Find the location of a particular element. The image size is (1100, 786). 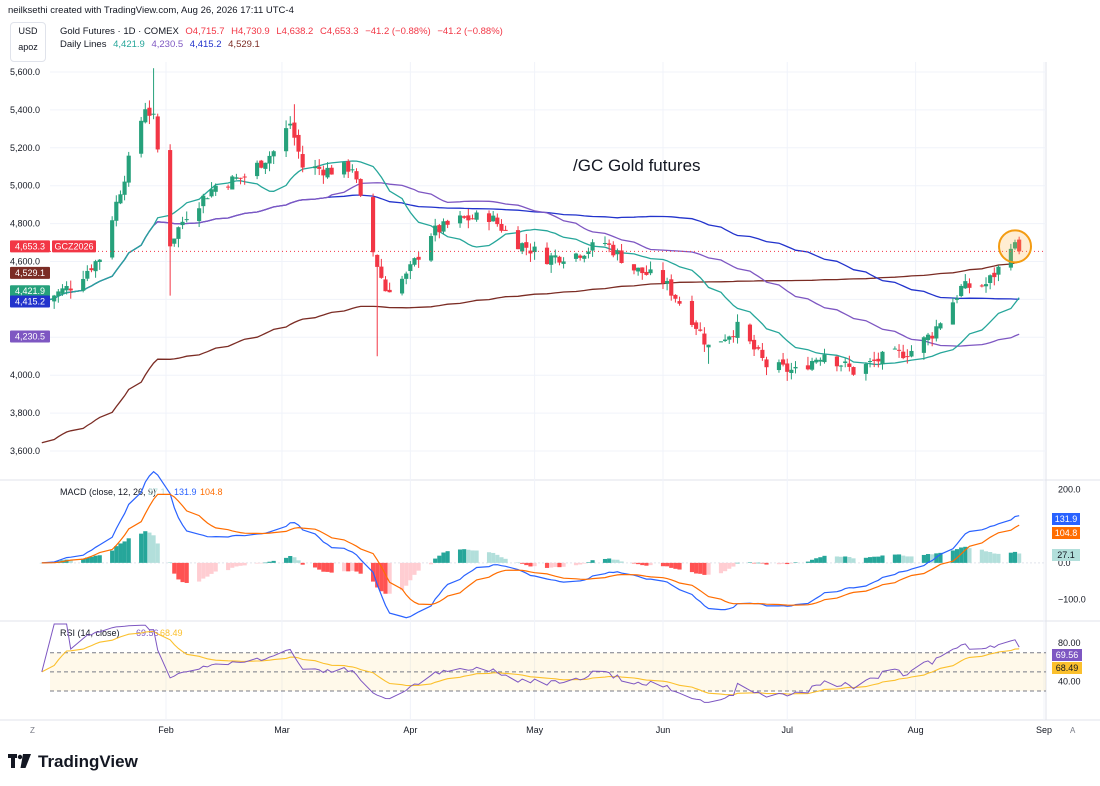

macd-legend-value: 131.9 is located at coordinates (185, 492).